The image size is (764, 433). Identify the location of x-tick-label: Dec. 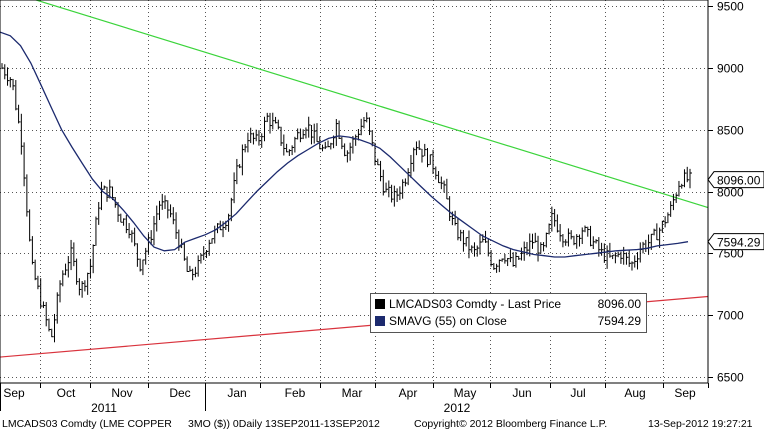
(179, 393).